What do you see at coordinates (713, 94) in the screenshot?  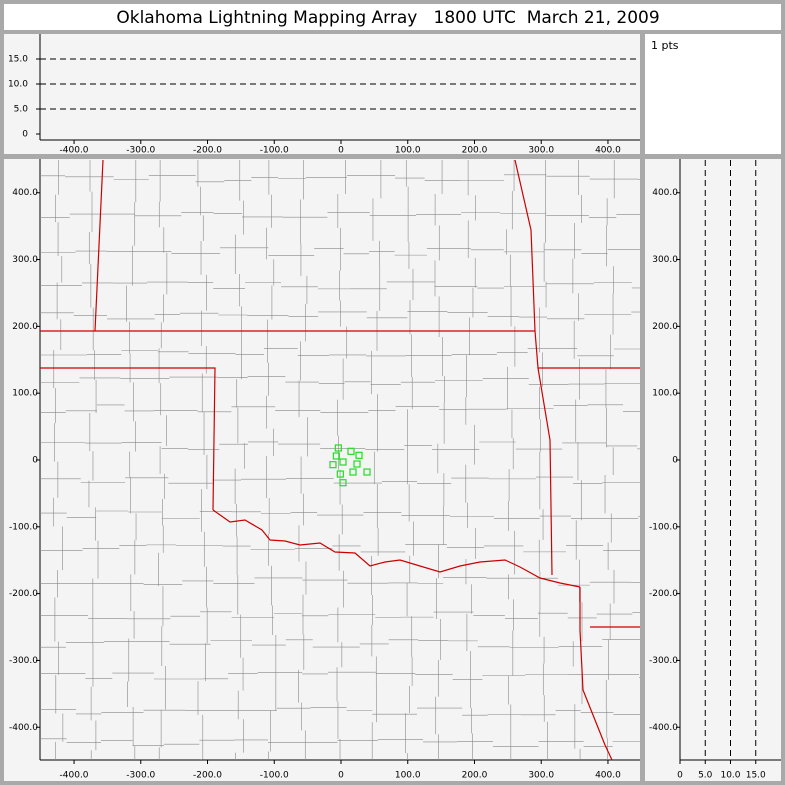 I see `legend-panel` at bounding box center [713, 94].